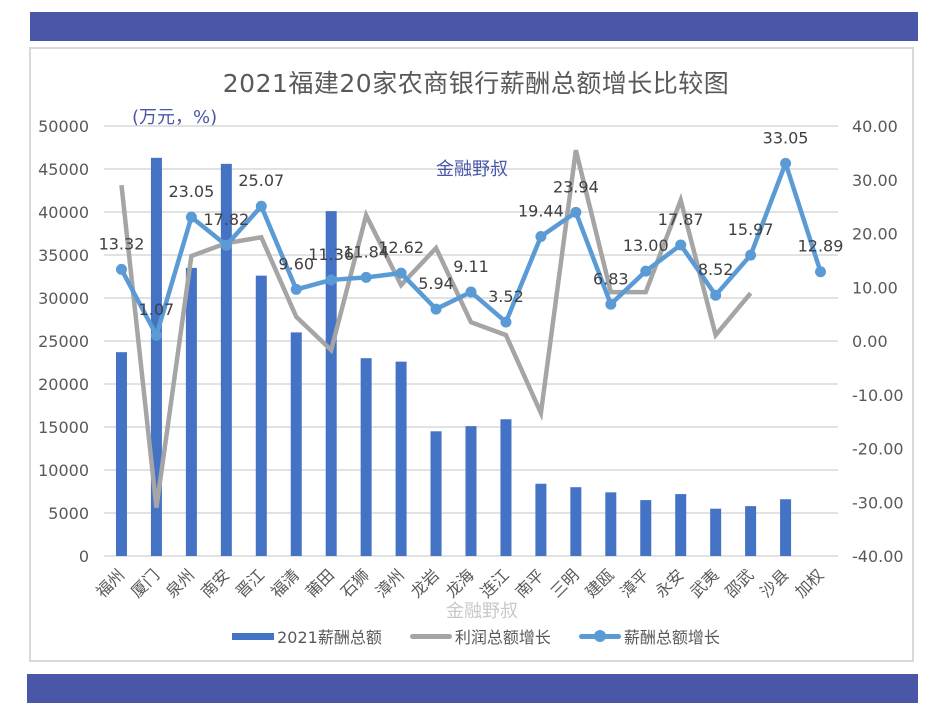 The width and height of the screenshot is (952, 709). Describe the element at coordinates (296, 263) in the screenshot. I see `data-label: 9.60` at that location.